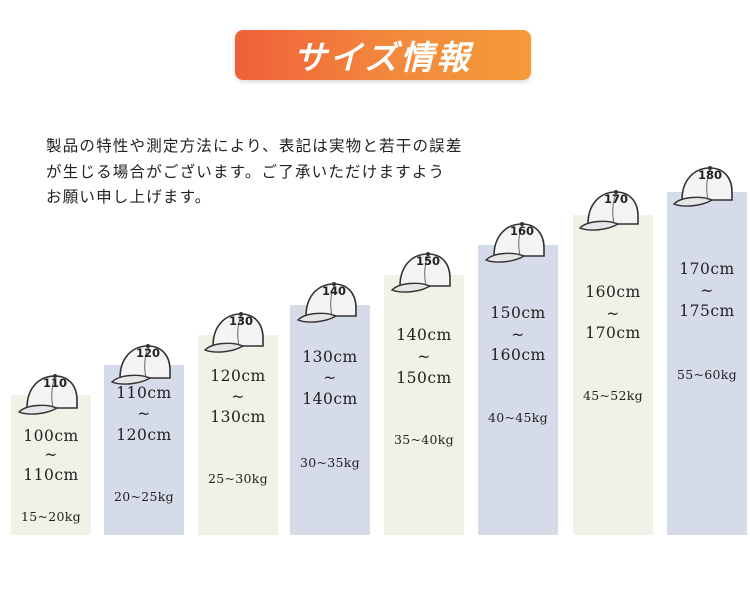  Describe the element at coordinates (254, 146) in the screenshot. I see `note-line: 製品の特性や測定方法により、表記は実物と若干の誤差` at that location.